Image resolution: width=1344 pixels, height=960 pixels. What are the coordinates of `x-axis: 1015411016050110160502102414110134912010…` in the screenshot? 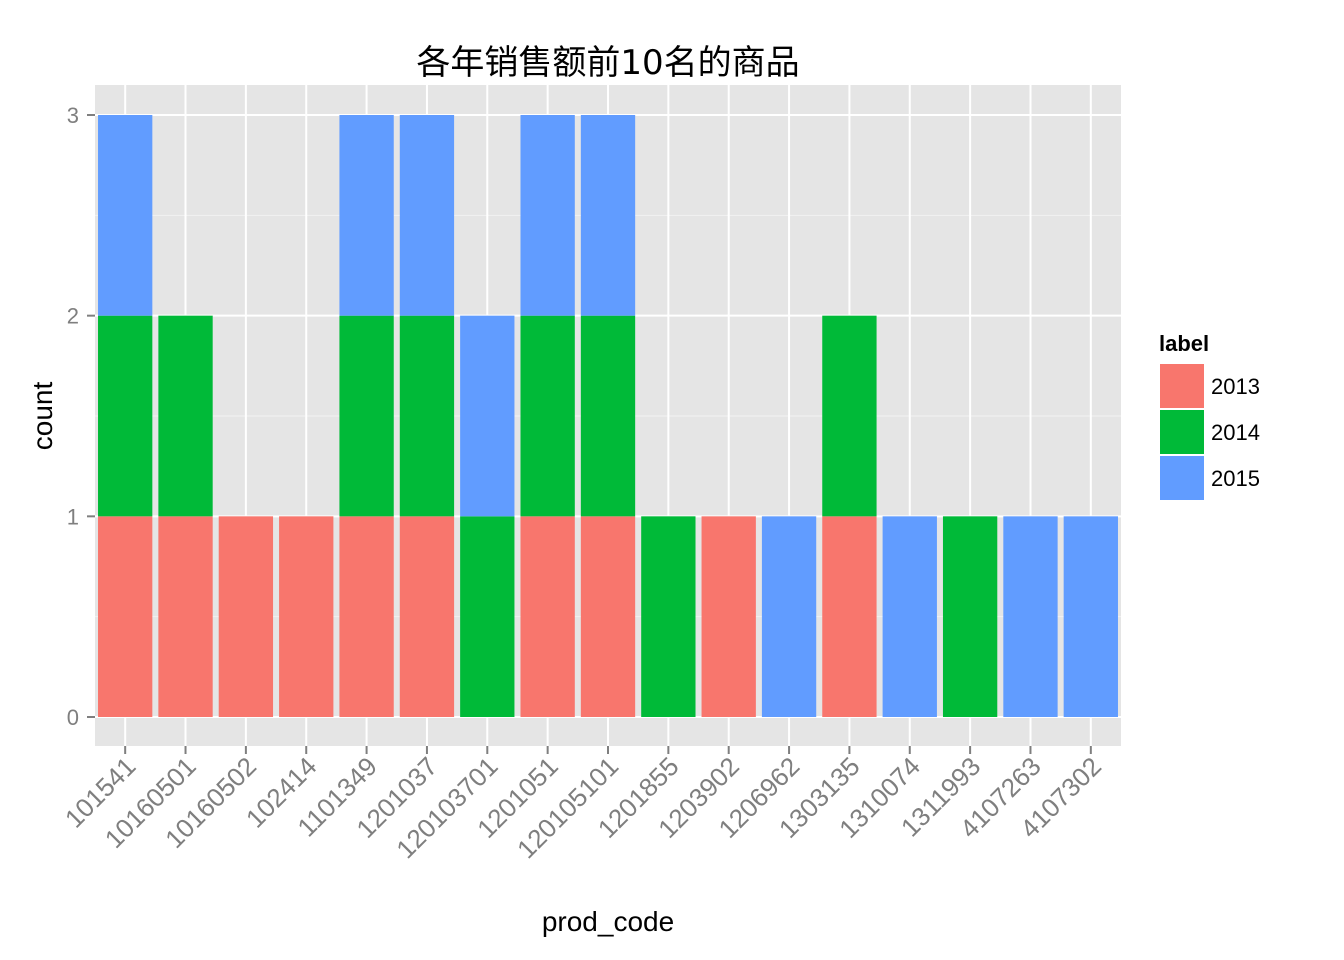 It's located at (583, 805).